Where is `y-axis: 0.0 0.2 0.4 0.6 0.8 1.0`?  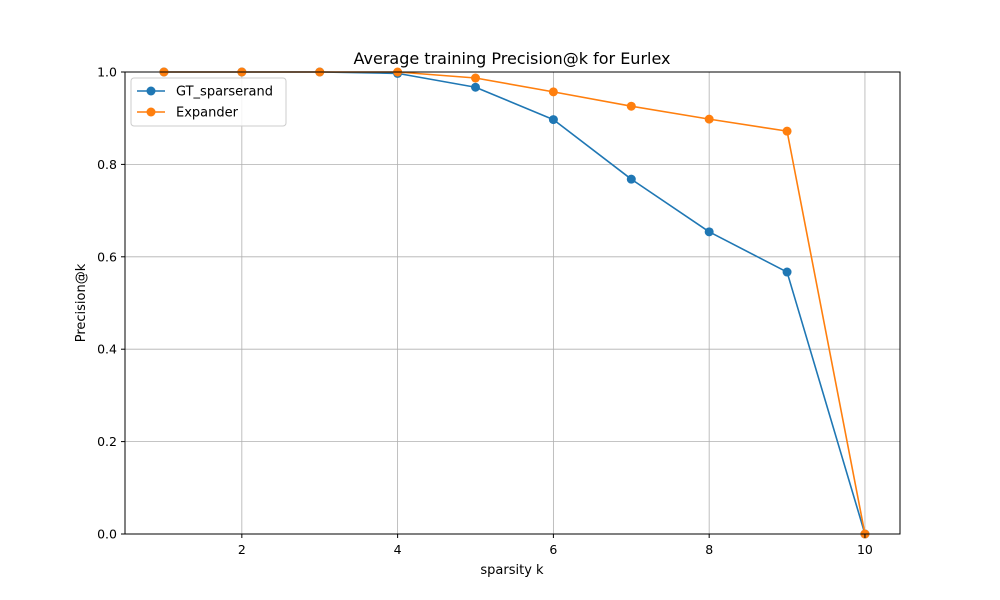
y-axis: 0.0 0.2 0.4 0.6 0.8 1.0 is located at coordinates (111, 303).